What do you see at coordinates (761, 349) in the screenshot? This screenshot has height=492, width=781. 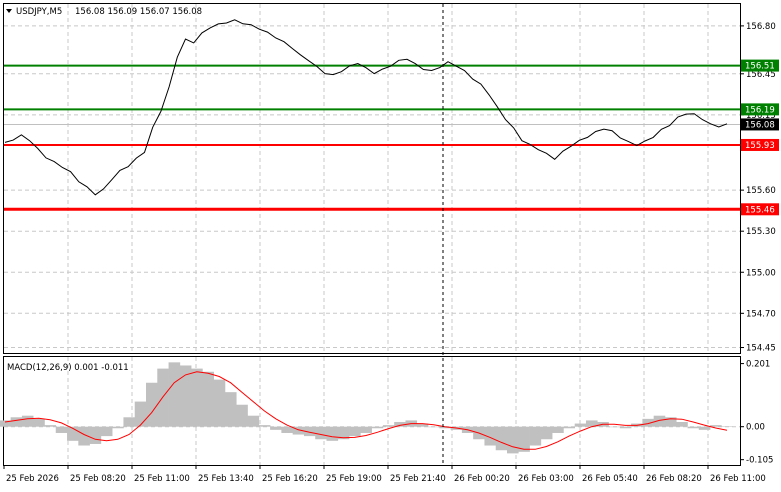 I see `y-tick-label: 154.45` at bounding box center [761, 349].